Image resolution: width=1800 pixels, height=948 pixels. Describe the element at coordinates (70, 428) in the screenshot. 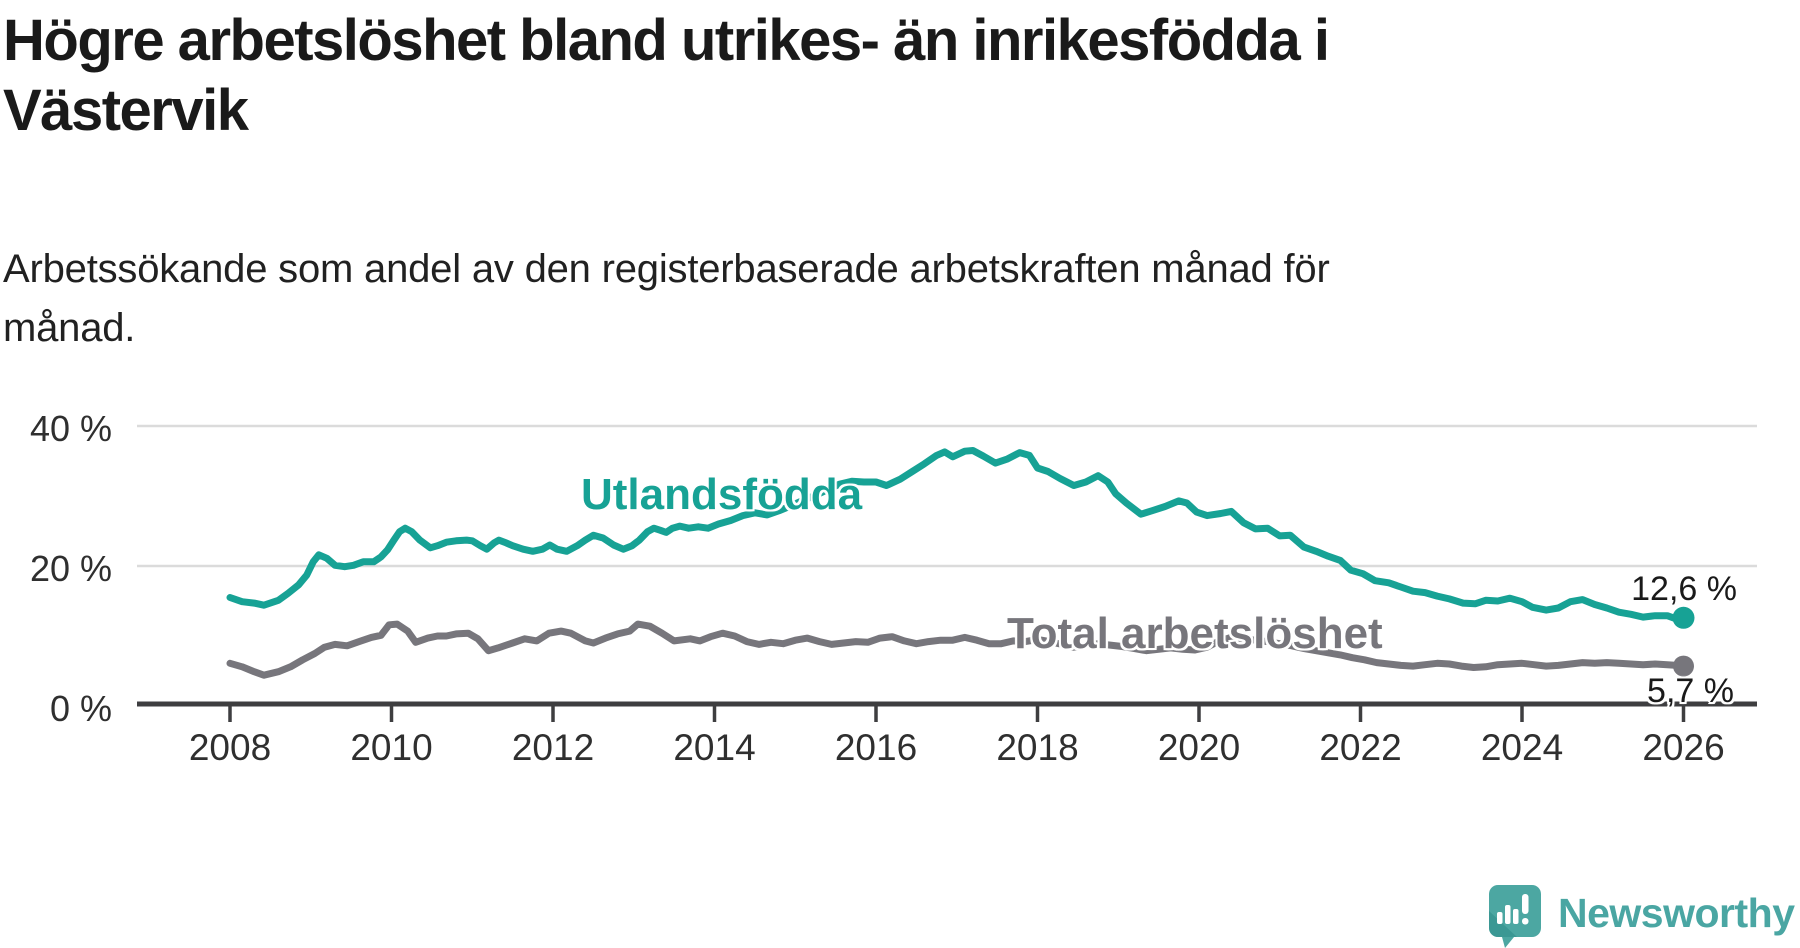

I see `y-tick-label-40: 40 %` at that location.